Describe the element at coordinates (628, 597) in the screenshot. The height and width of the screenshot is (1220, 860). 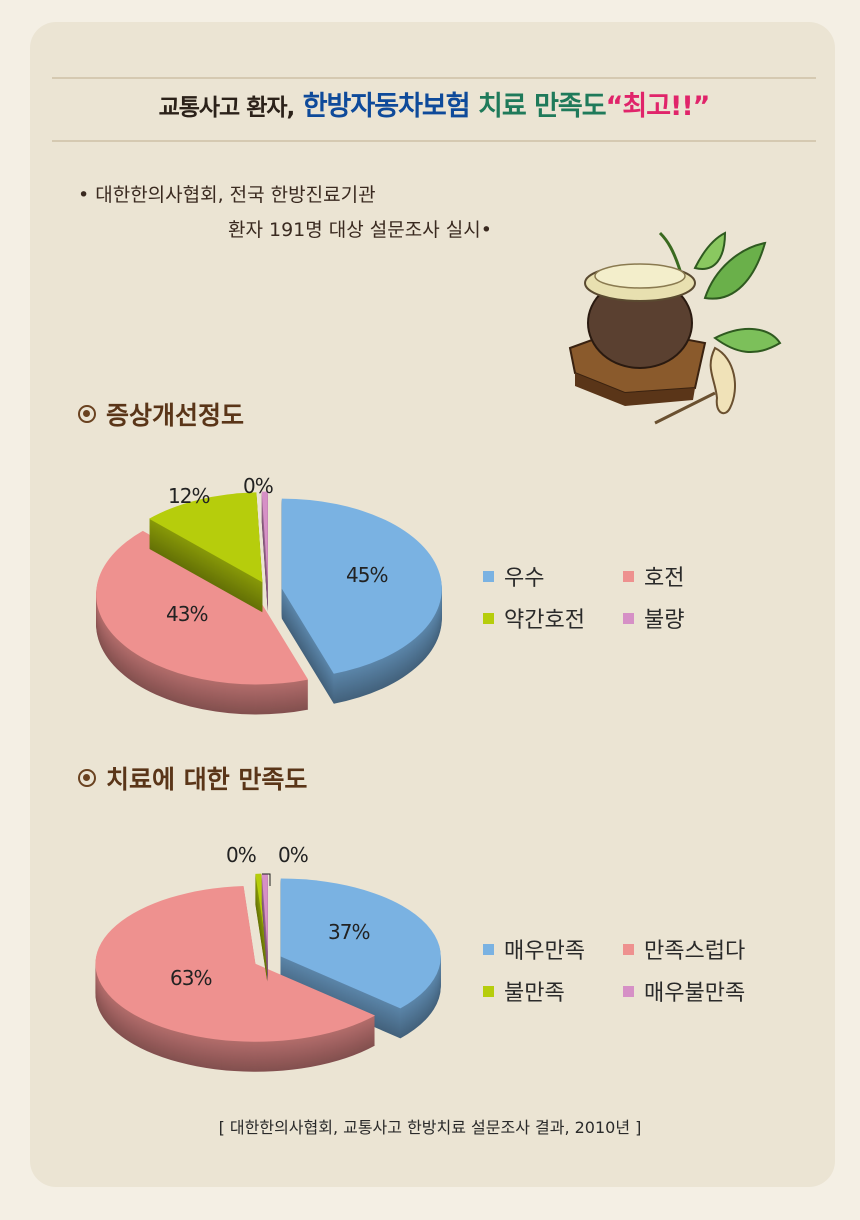
I see `legend: 우수 호전 약간호전 불량` at that location.